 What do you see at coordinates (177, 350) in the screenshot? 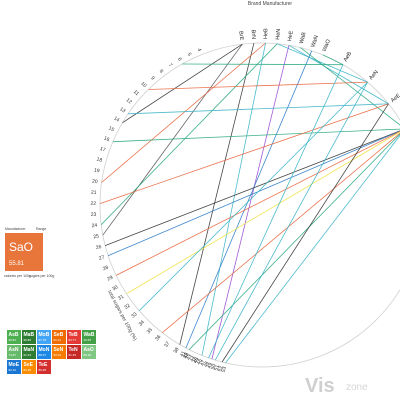
I see `tick-label: 38` at bounding box center [177, 350].